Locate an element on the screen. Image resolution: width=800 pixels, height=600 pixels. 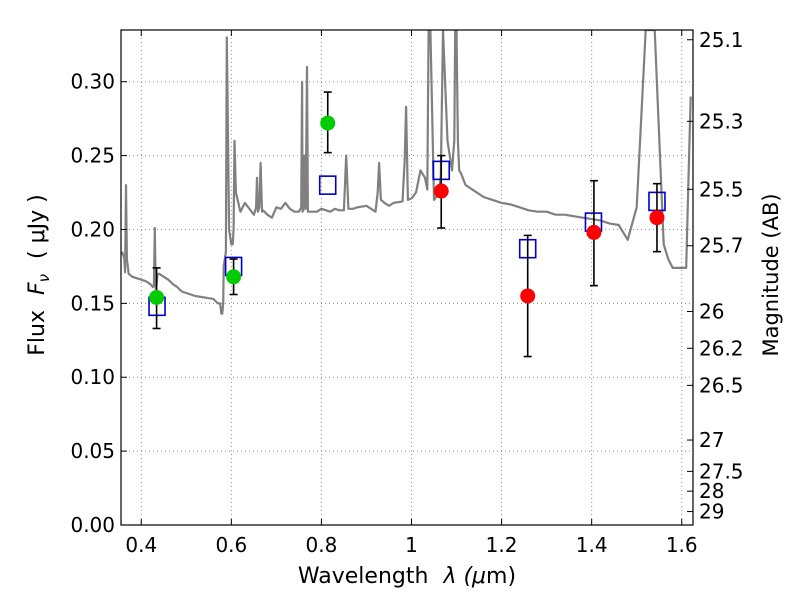
magnitude-axis-label: Magnitude (AB) is located at coordinates (771, 274).